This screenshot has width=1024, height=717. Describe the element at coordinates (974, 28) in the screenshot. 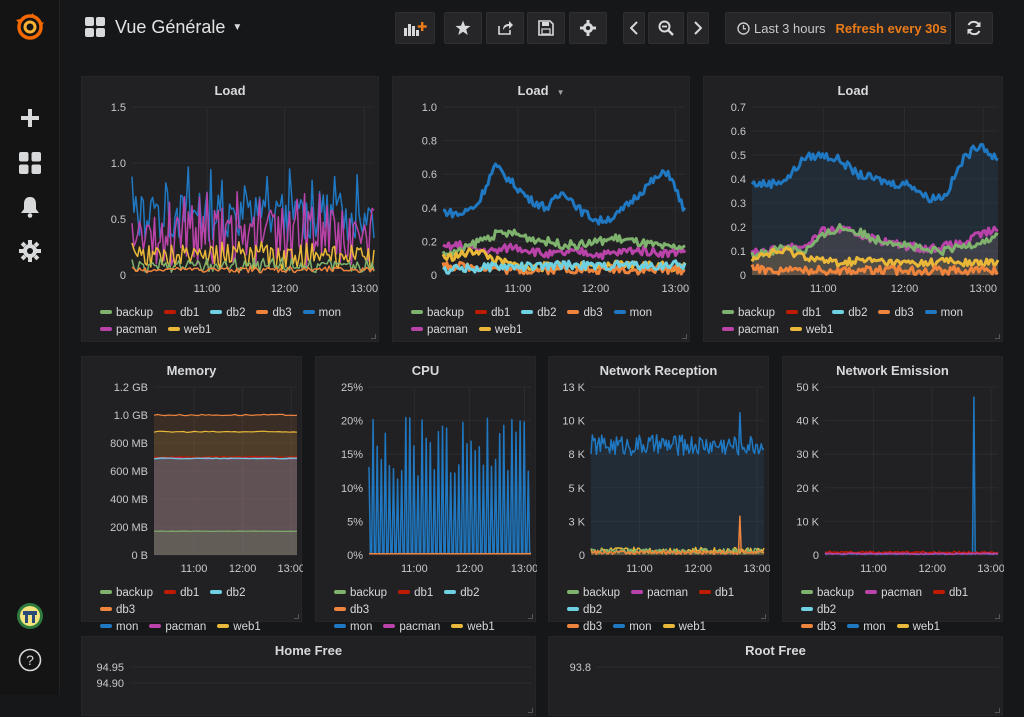

I see `refresh-button` at that location.